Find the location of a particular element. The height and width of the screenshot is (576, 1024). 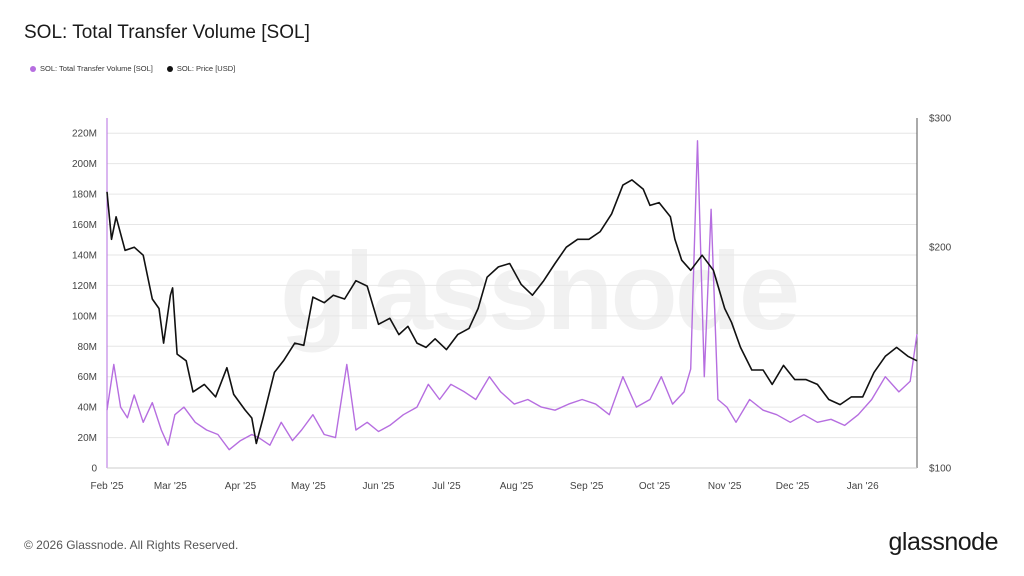

y-left-tick-label: 100M is located at coordinates (84, 316).